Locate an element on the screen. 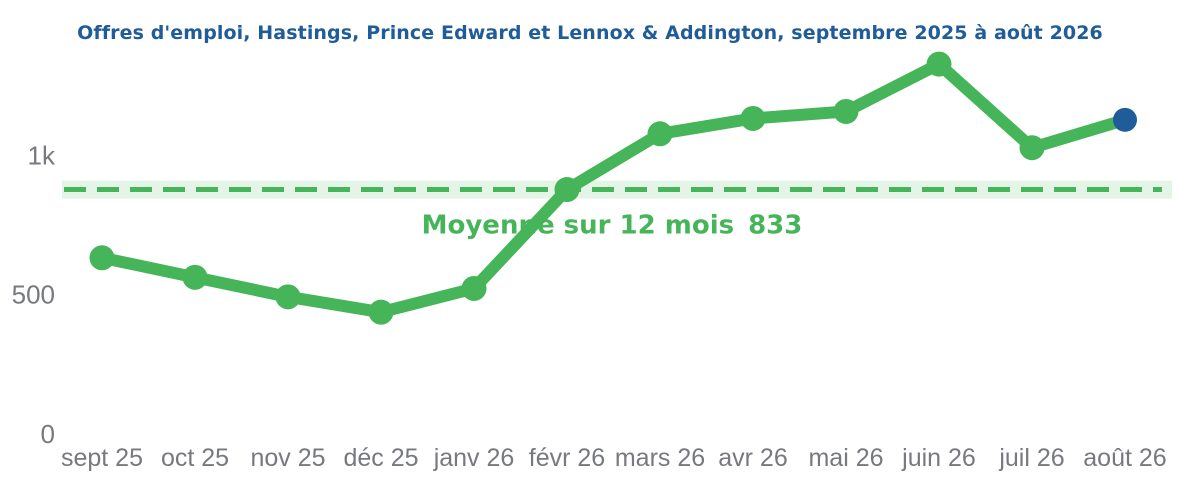 The height and width of the screenshot is (499, 1180). x-tick-label: mars 26 is located at coordinates (660, 458).